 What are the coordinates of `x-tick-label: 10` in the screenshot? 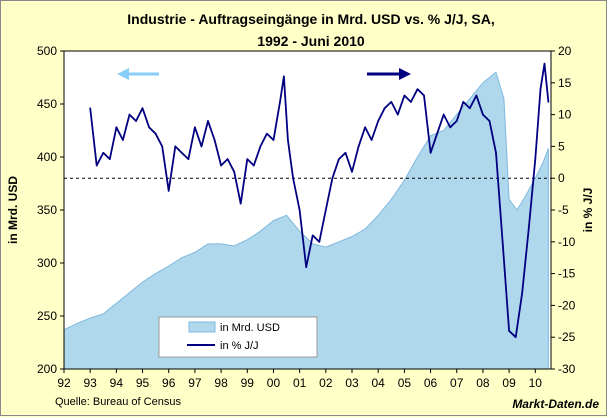 It's located at (536, 383).